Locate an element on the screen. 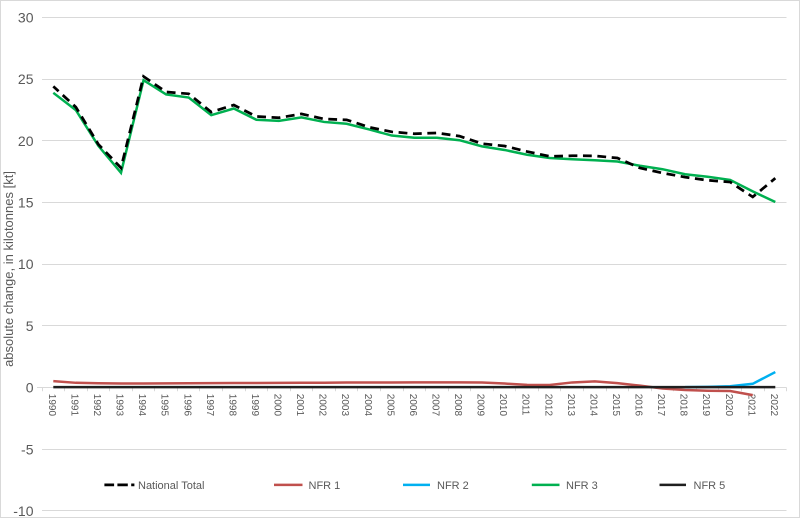  svg-text: 1994 is located at coordinates (141, 405).